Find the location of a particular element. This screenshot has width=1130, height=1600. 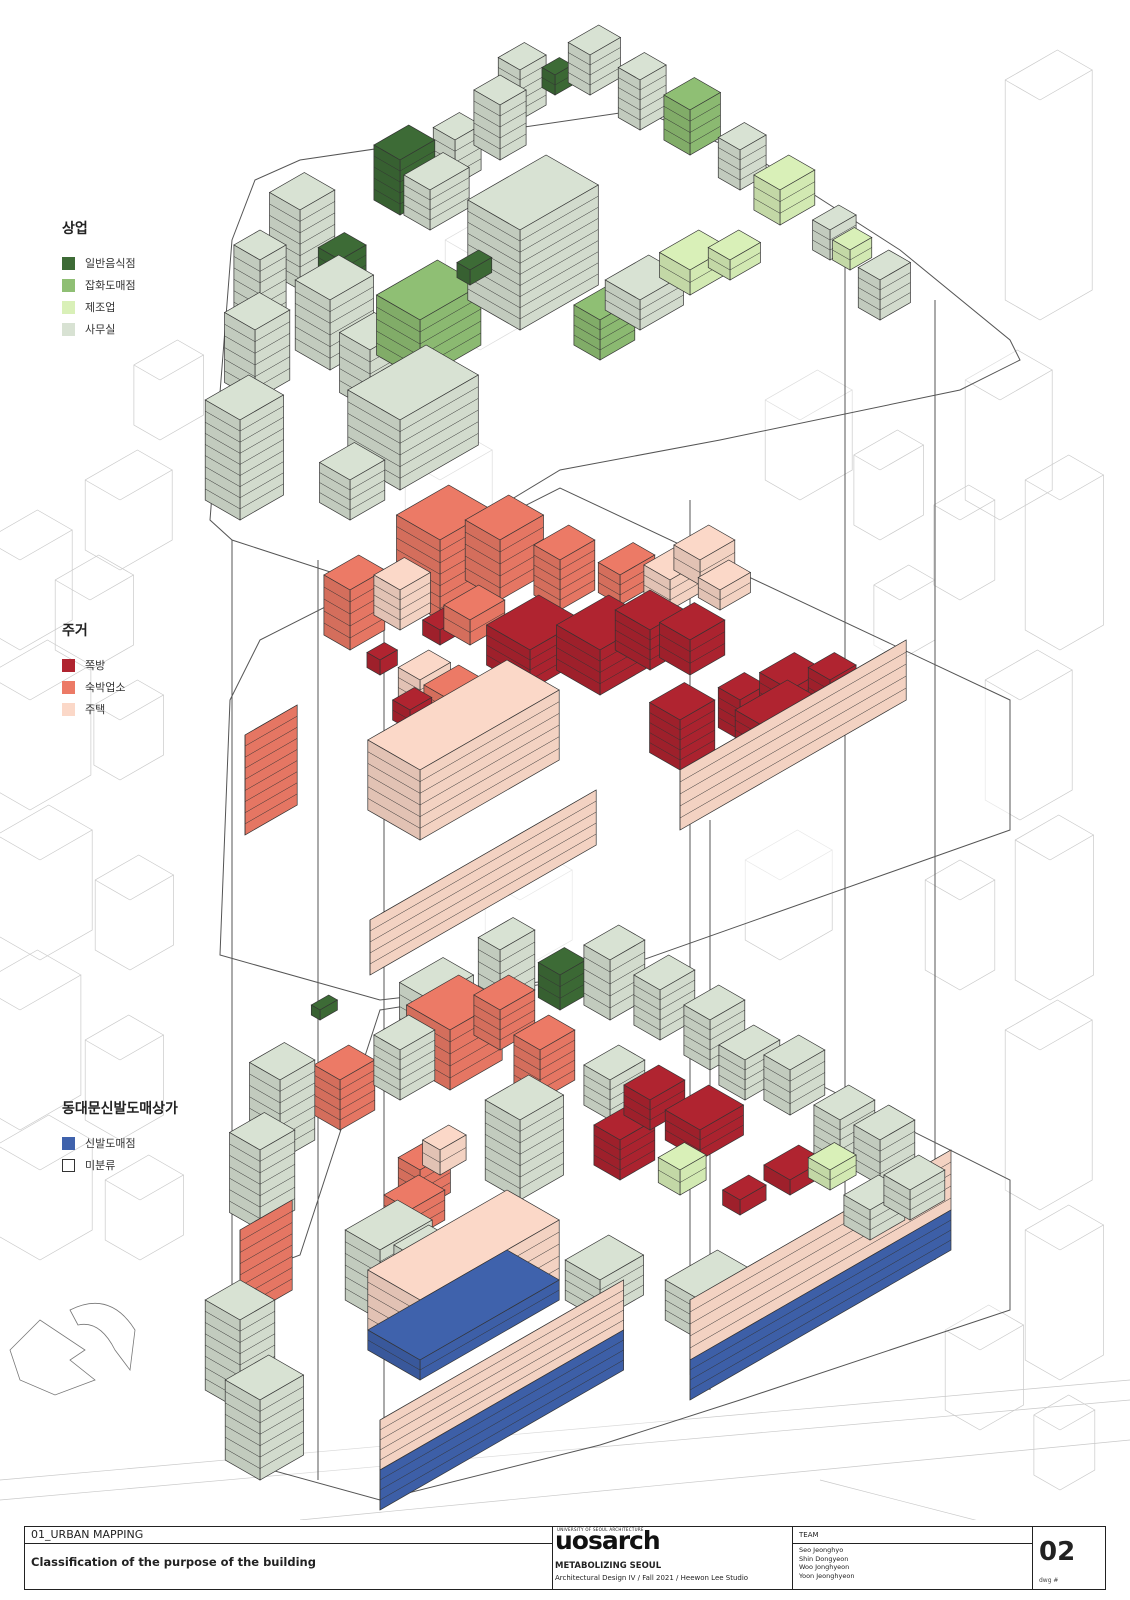

legend-title: 주거 is located at coordinates (75, 631).